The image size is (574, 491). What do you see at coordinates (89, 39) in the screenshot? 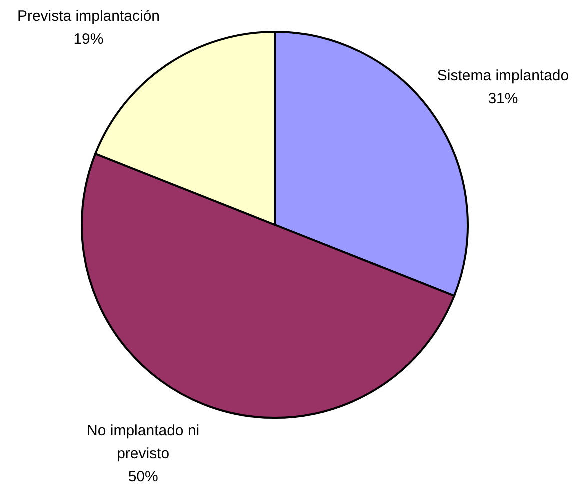
I see `data-label: 19%` at bounding box center [89, 39].